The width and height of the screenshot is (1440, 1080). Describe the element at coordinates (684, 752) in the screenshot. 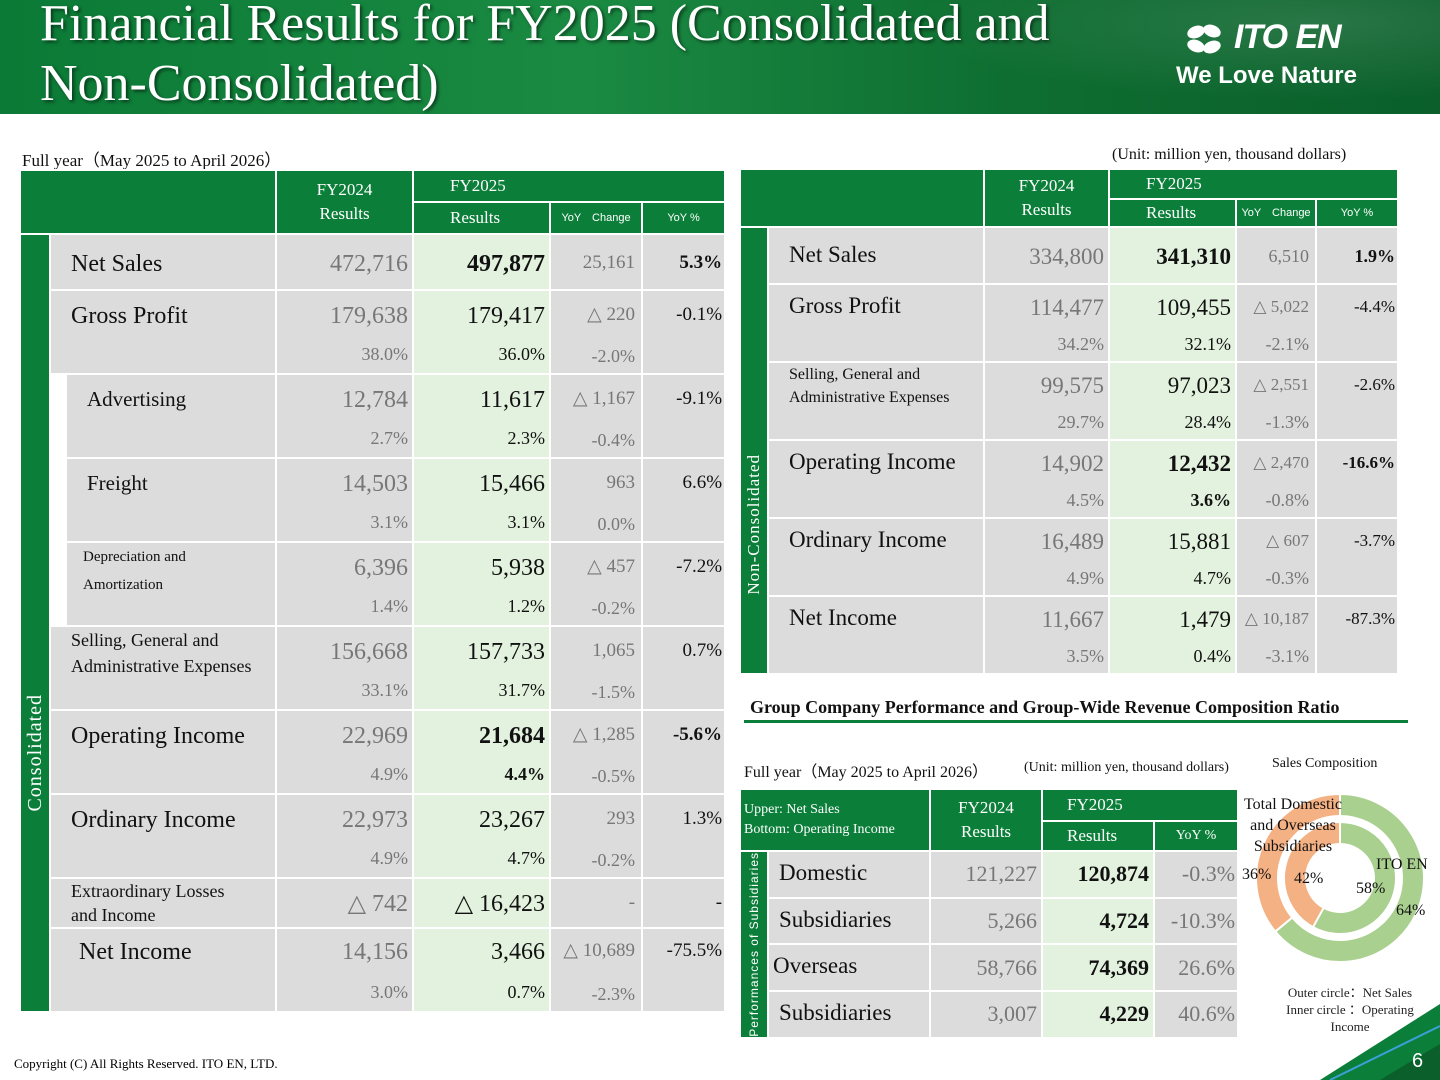

I see `cell: -5.6%` at that location.